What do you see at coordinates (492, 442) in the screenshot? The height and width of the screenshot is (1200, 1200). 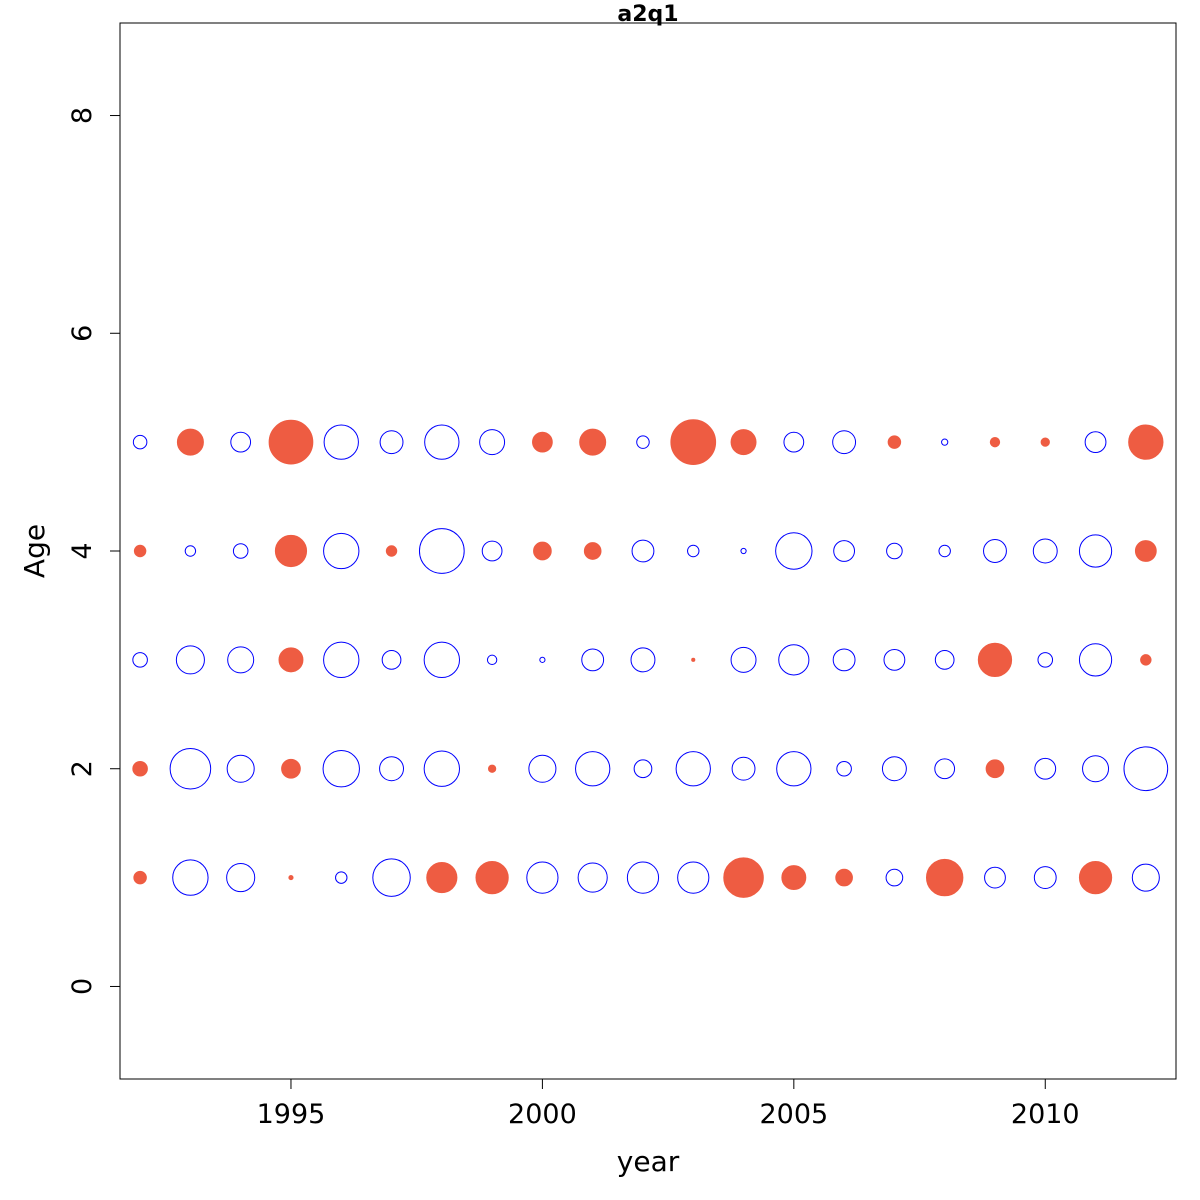 I see `bubble-age5-1999` at bounding box center [492, 442].